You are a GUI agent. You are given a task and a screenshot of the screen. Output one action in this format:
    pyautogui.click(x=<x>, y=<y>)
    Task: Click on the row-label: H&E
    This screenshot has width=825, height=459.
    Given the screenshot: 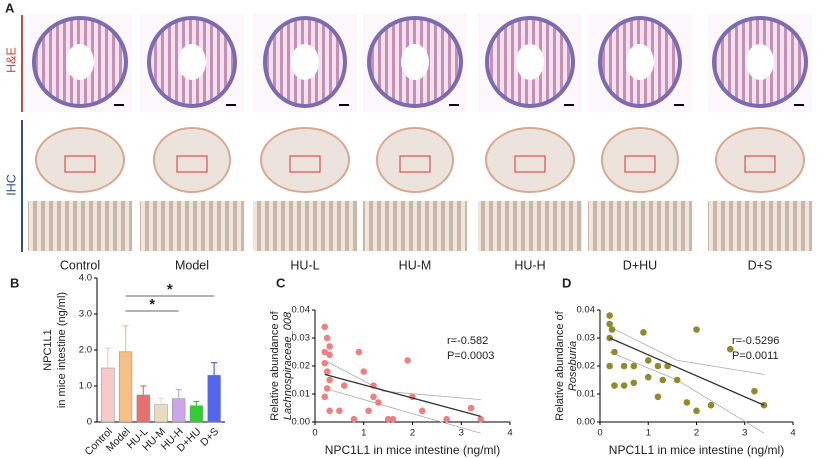 What is the action you would take?
    pyautogui.click(x=11, y=60)
    